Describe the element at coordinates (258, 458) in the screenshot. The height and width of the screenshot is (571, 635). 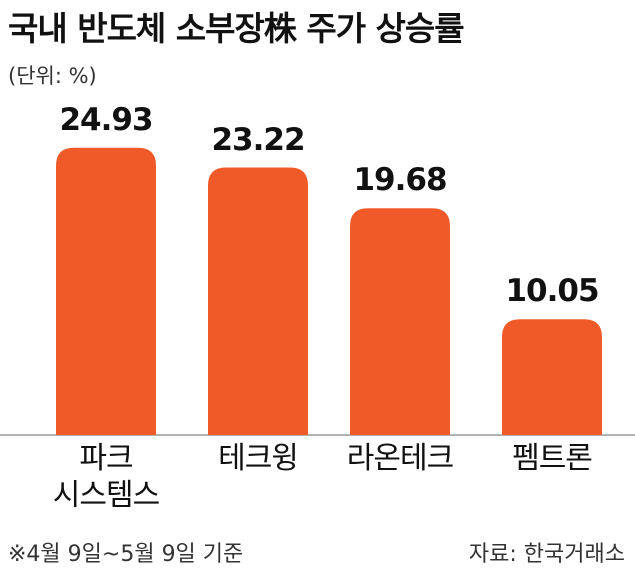
I see `x-tick-label: 테크윙` at that location.